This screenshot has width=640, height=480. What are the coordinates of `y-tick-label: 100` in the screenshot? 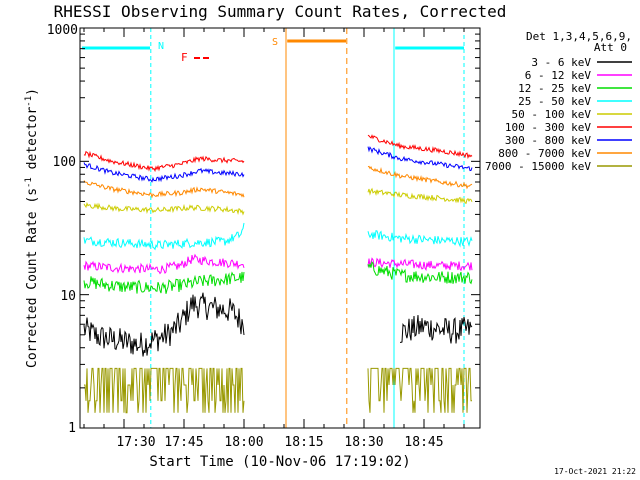 It's located at (64, 162).